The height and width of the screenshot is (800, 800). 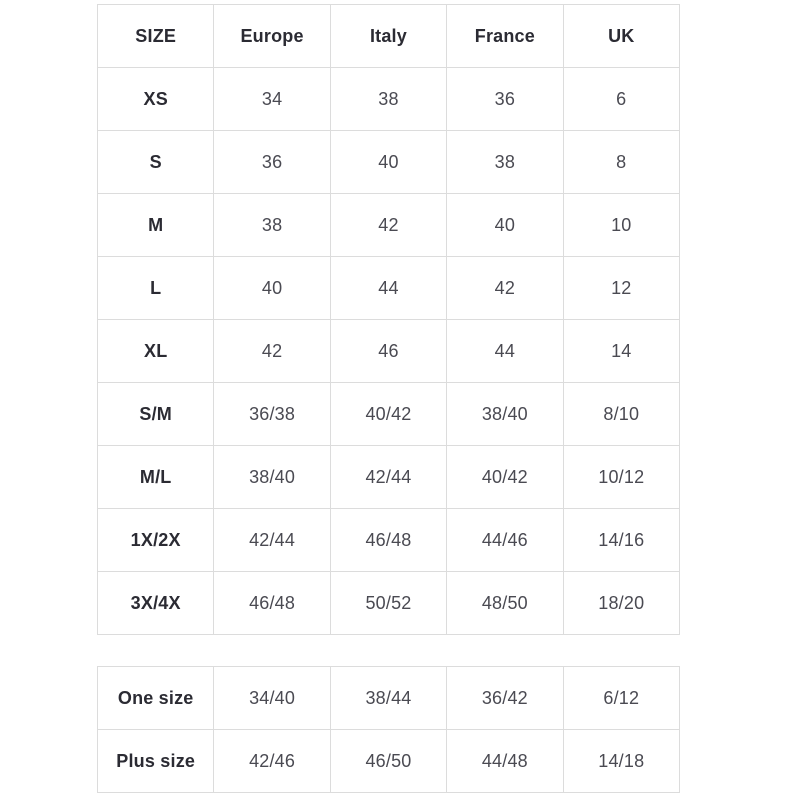 I want to click on size-label-cell: S, so click(x=155, y=162).